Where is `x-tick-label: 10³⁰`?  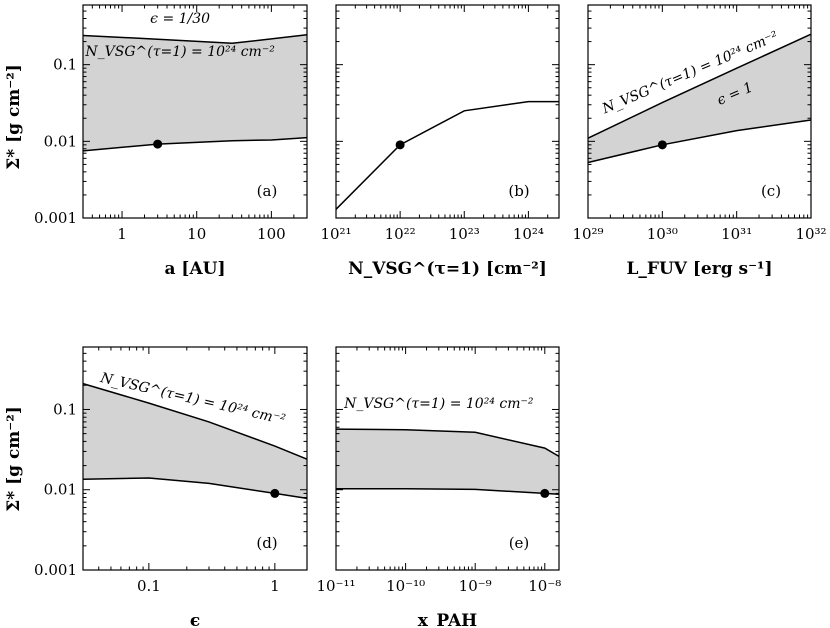 x-tick-label: 10³⁰ is located at coordinates (662, 234).